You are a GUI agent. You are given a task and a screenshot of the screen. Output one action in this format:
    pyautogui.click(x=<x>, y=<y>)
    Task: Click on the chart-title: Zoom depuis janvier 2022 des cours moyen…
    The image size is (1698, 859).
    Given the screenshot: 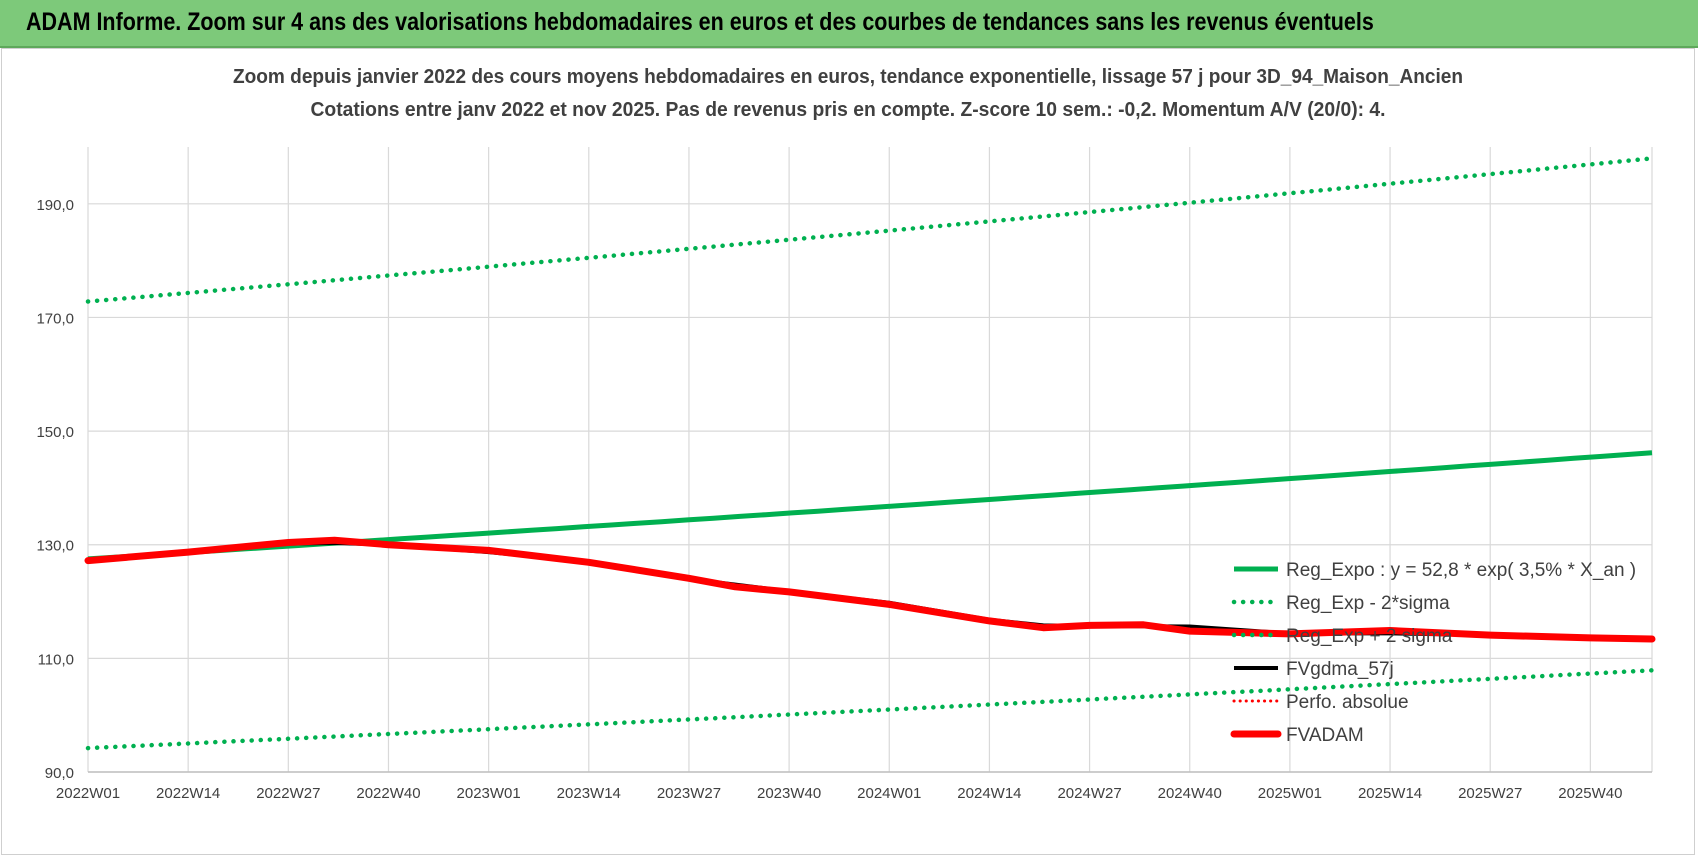 What is the action you would take?
    pyautogui.click(x=848, y=77)
    